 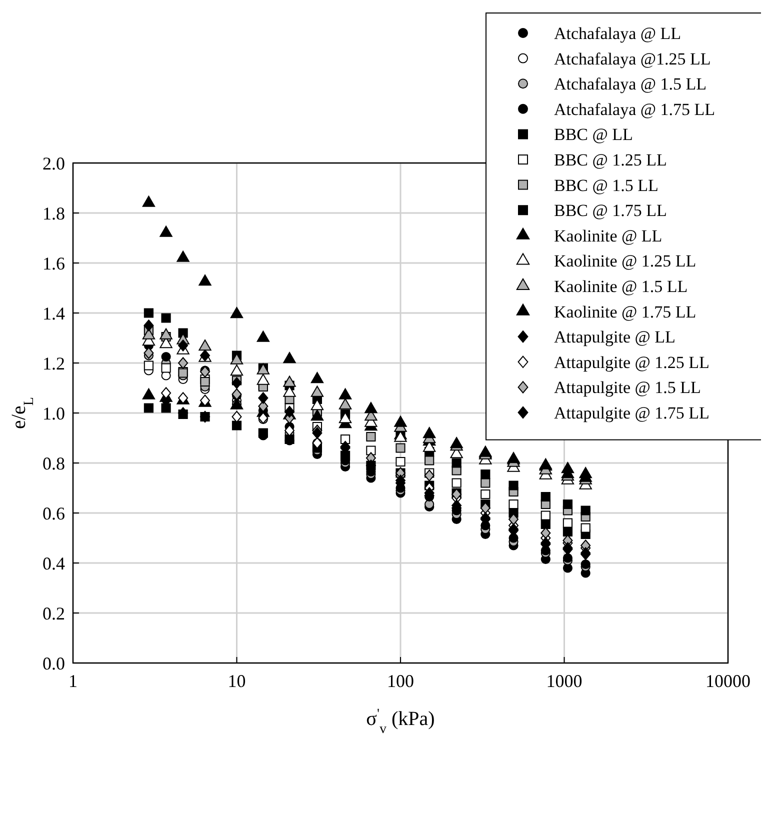 What do you see at coordinates (53, 263) in the screenshot?
I see `y-tick-label: 1.6` at bounding box center [53, 263].